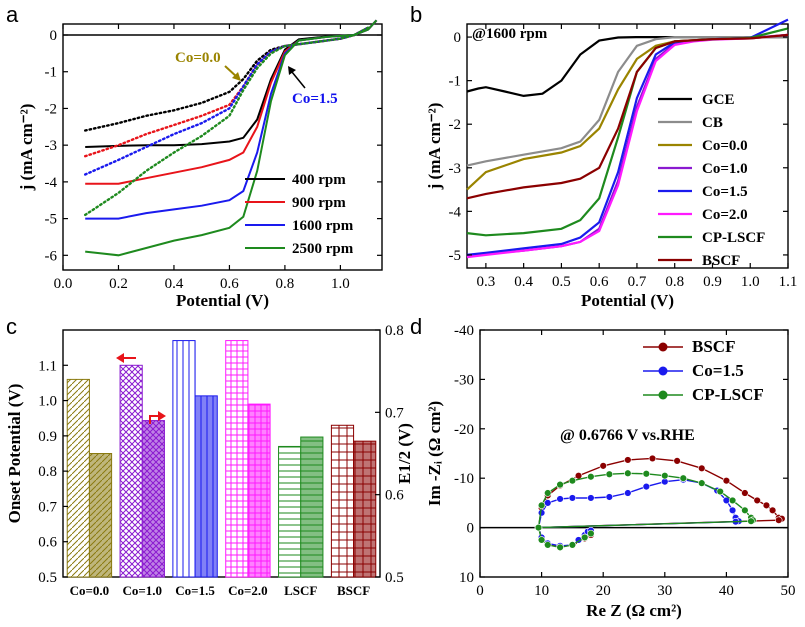 The image size is (805, 627). Describe the element at coordinates (664, 591) in the screenshot. I see `x-tick-label-d: 30` at that location.